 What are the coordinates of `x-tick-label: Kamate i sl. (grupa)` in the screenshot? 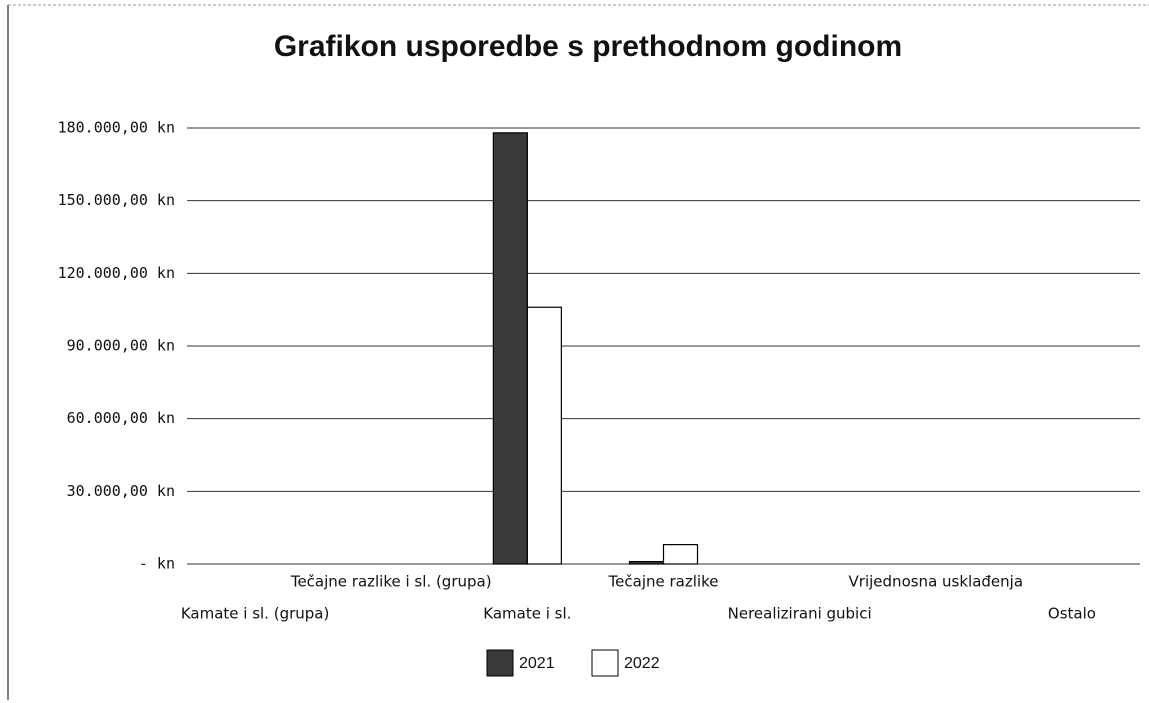 It's located at (255, 614).